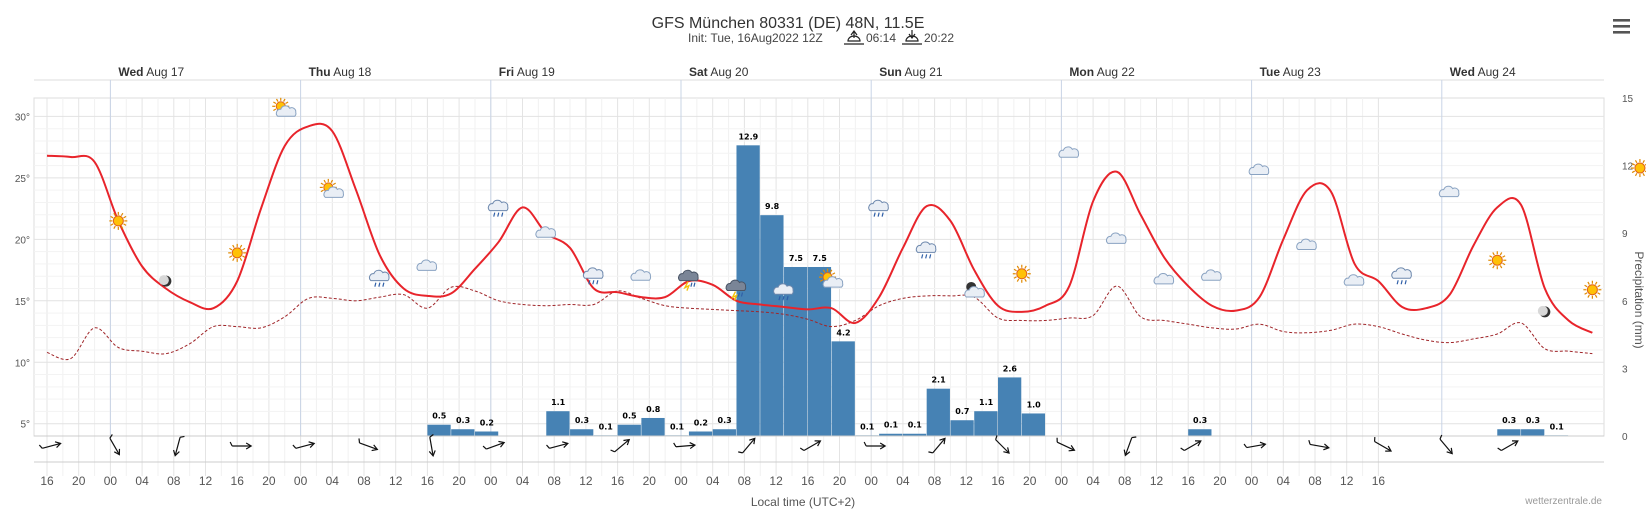  What do you see at coordinates (1625, 234) in the screenshot?
I see `y-right-tick-label: 9` at bounding box center [1625, 234].